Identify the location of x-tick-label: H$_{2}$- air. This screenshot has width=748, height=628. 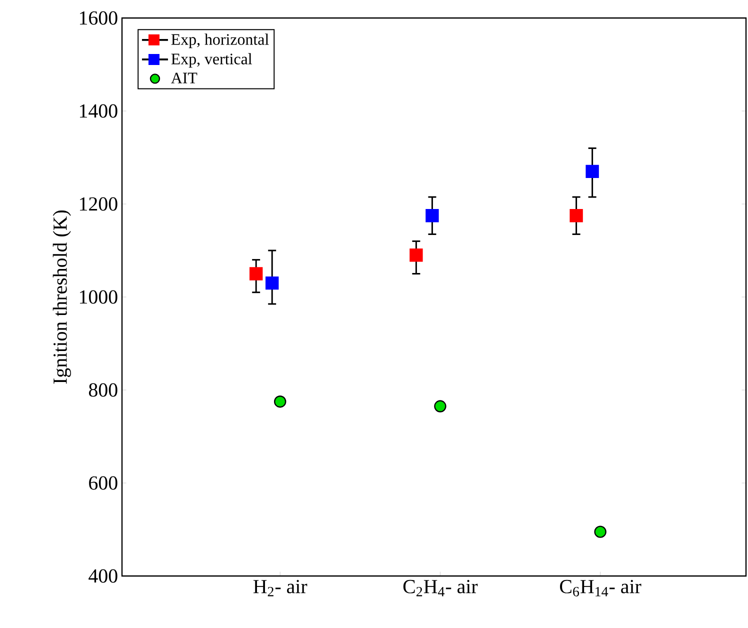
(280, 588).